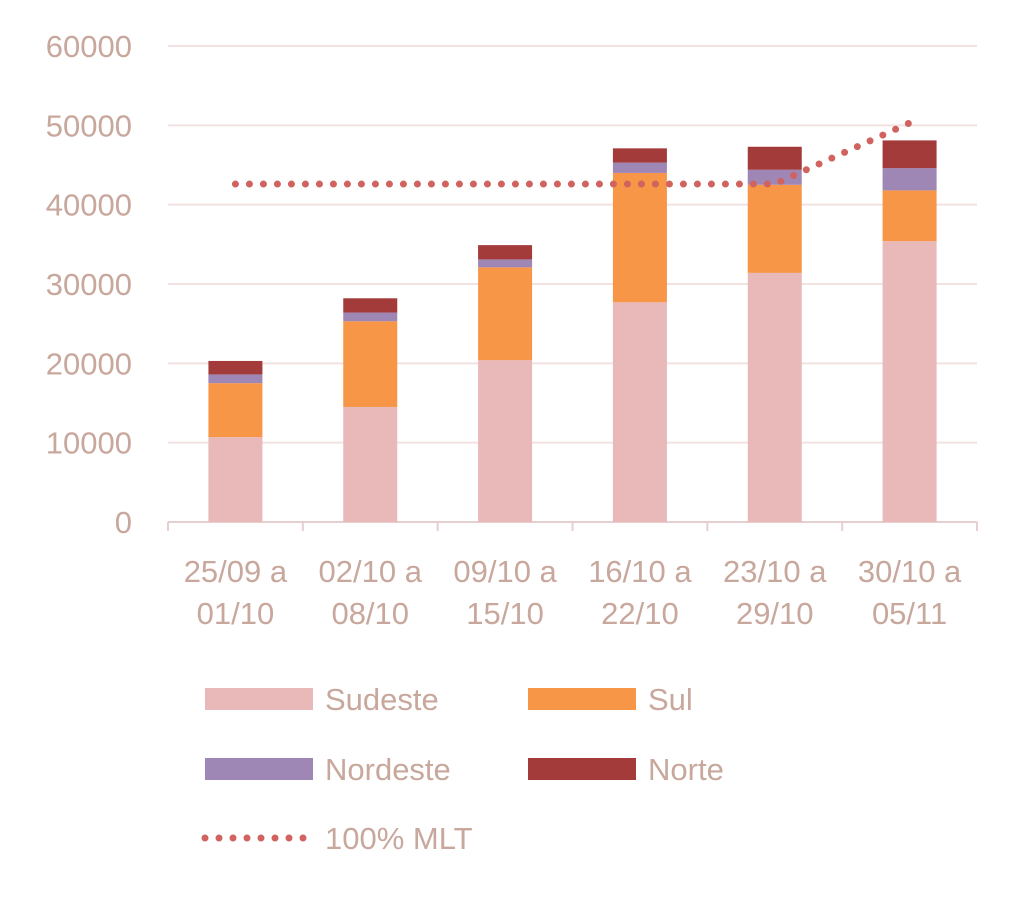 This screenshot has height=897, width=1024. I want to click on legend-swatch-nordeste, so click(259, 769).